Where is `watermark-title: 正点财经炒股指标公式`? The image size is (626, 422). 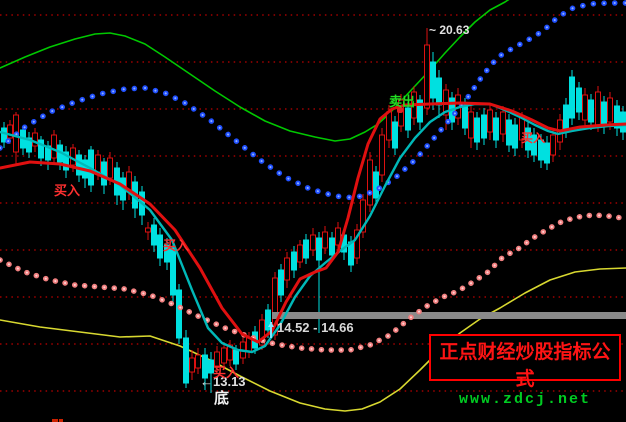 watermark-title: 正点财经炒股指标公式 is located at coordinates (525, 366).